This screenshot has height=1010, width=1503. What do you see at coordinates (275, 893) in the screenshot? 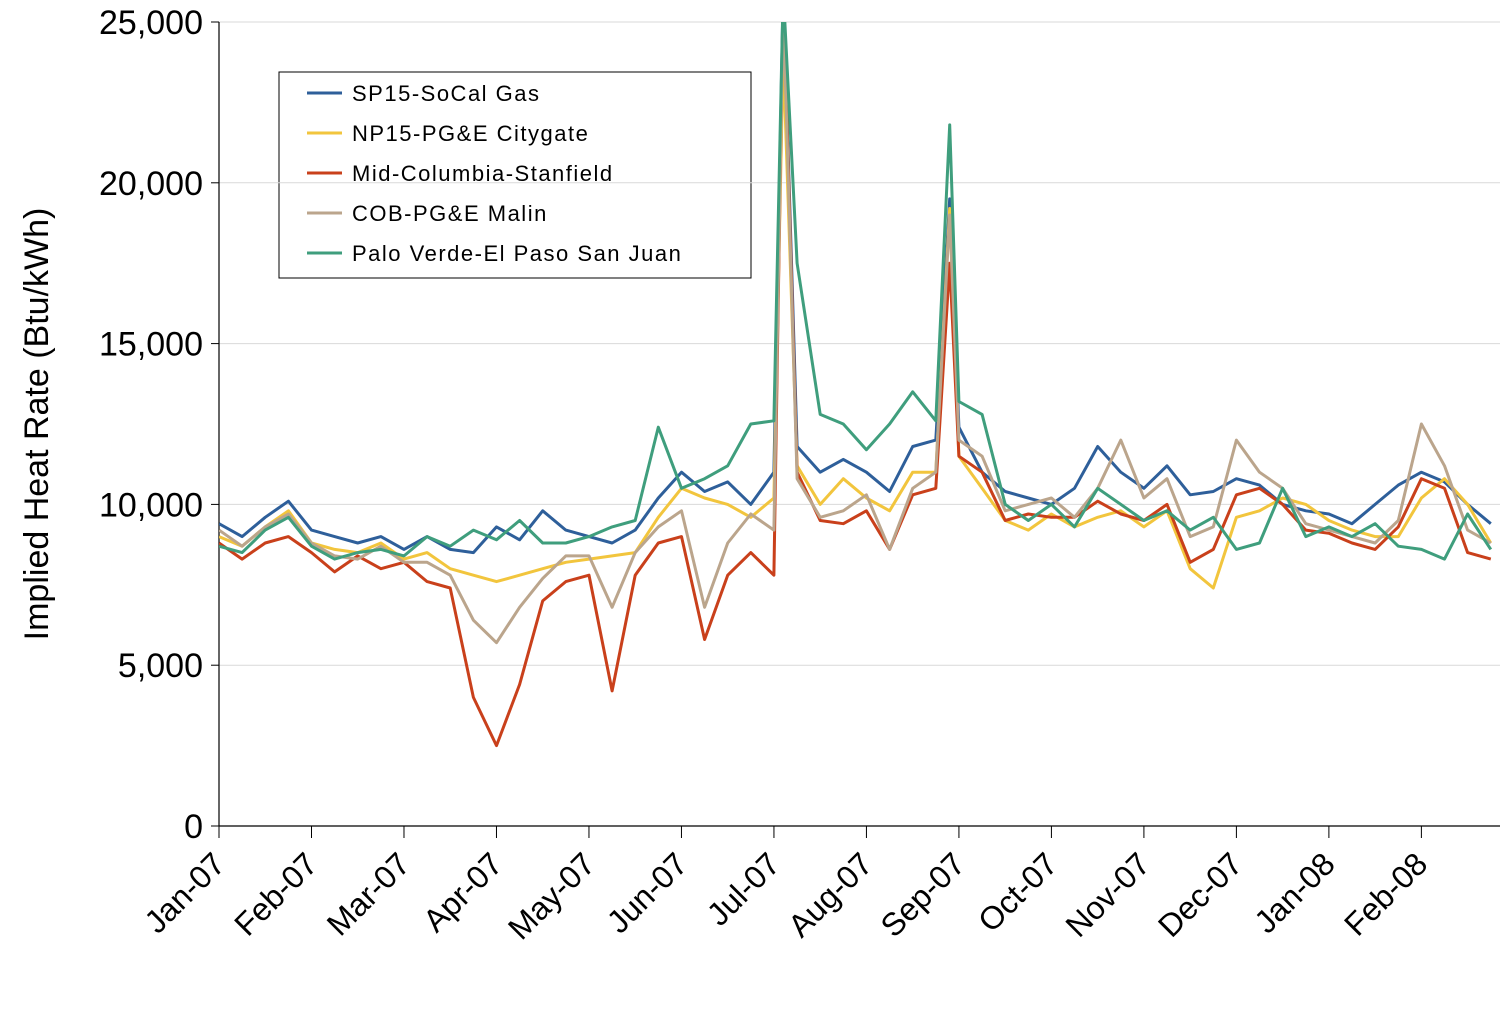
I see `x-tick-label: Feb-07` at bounding box center [275, 893].